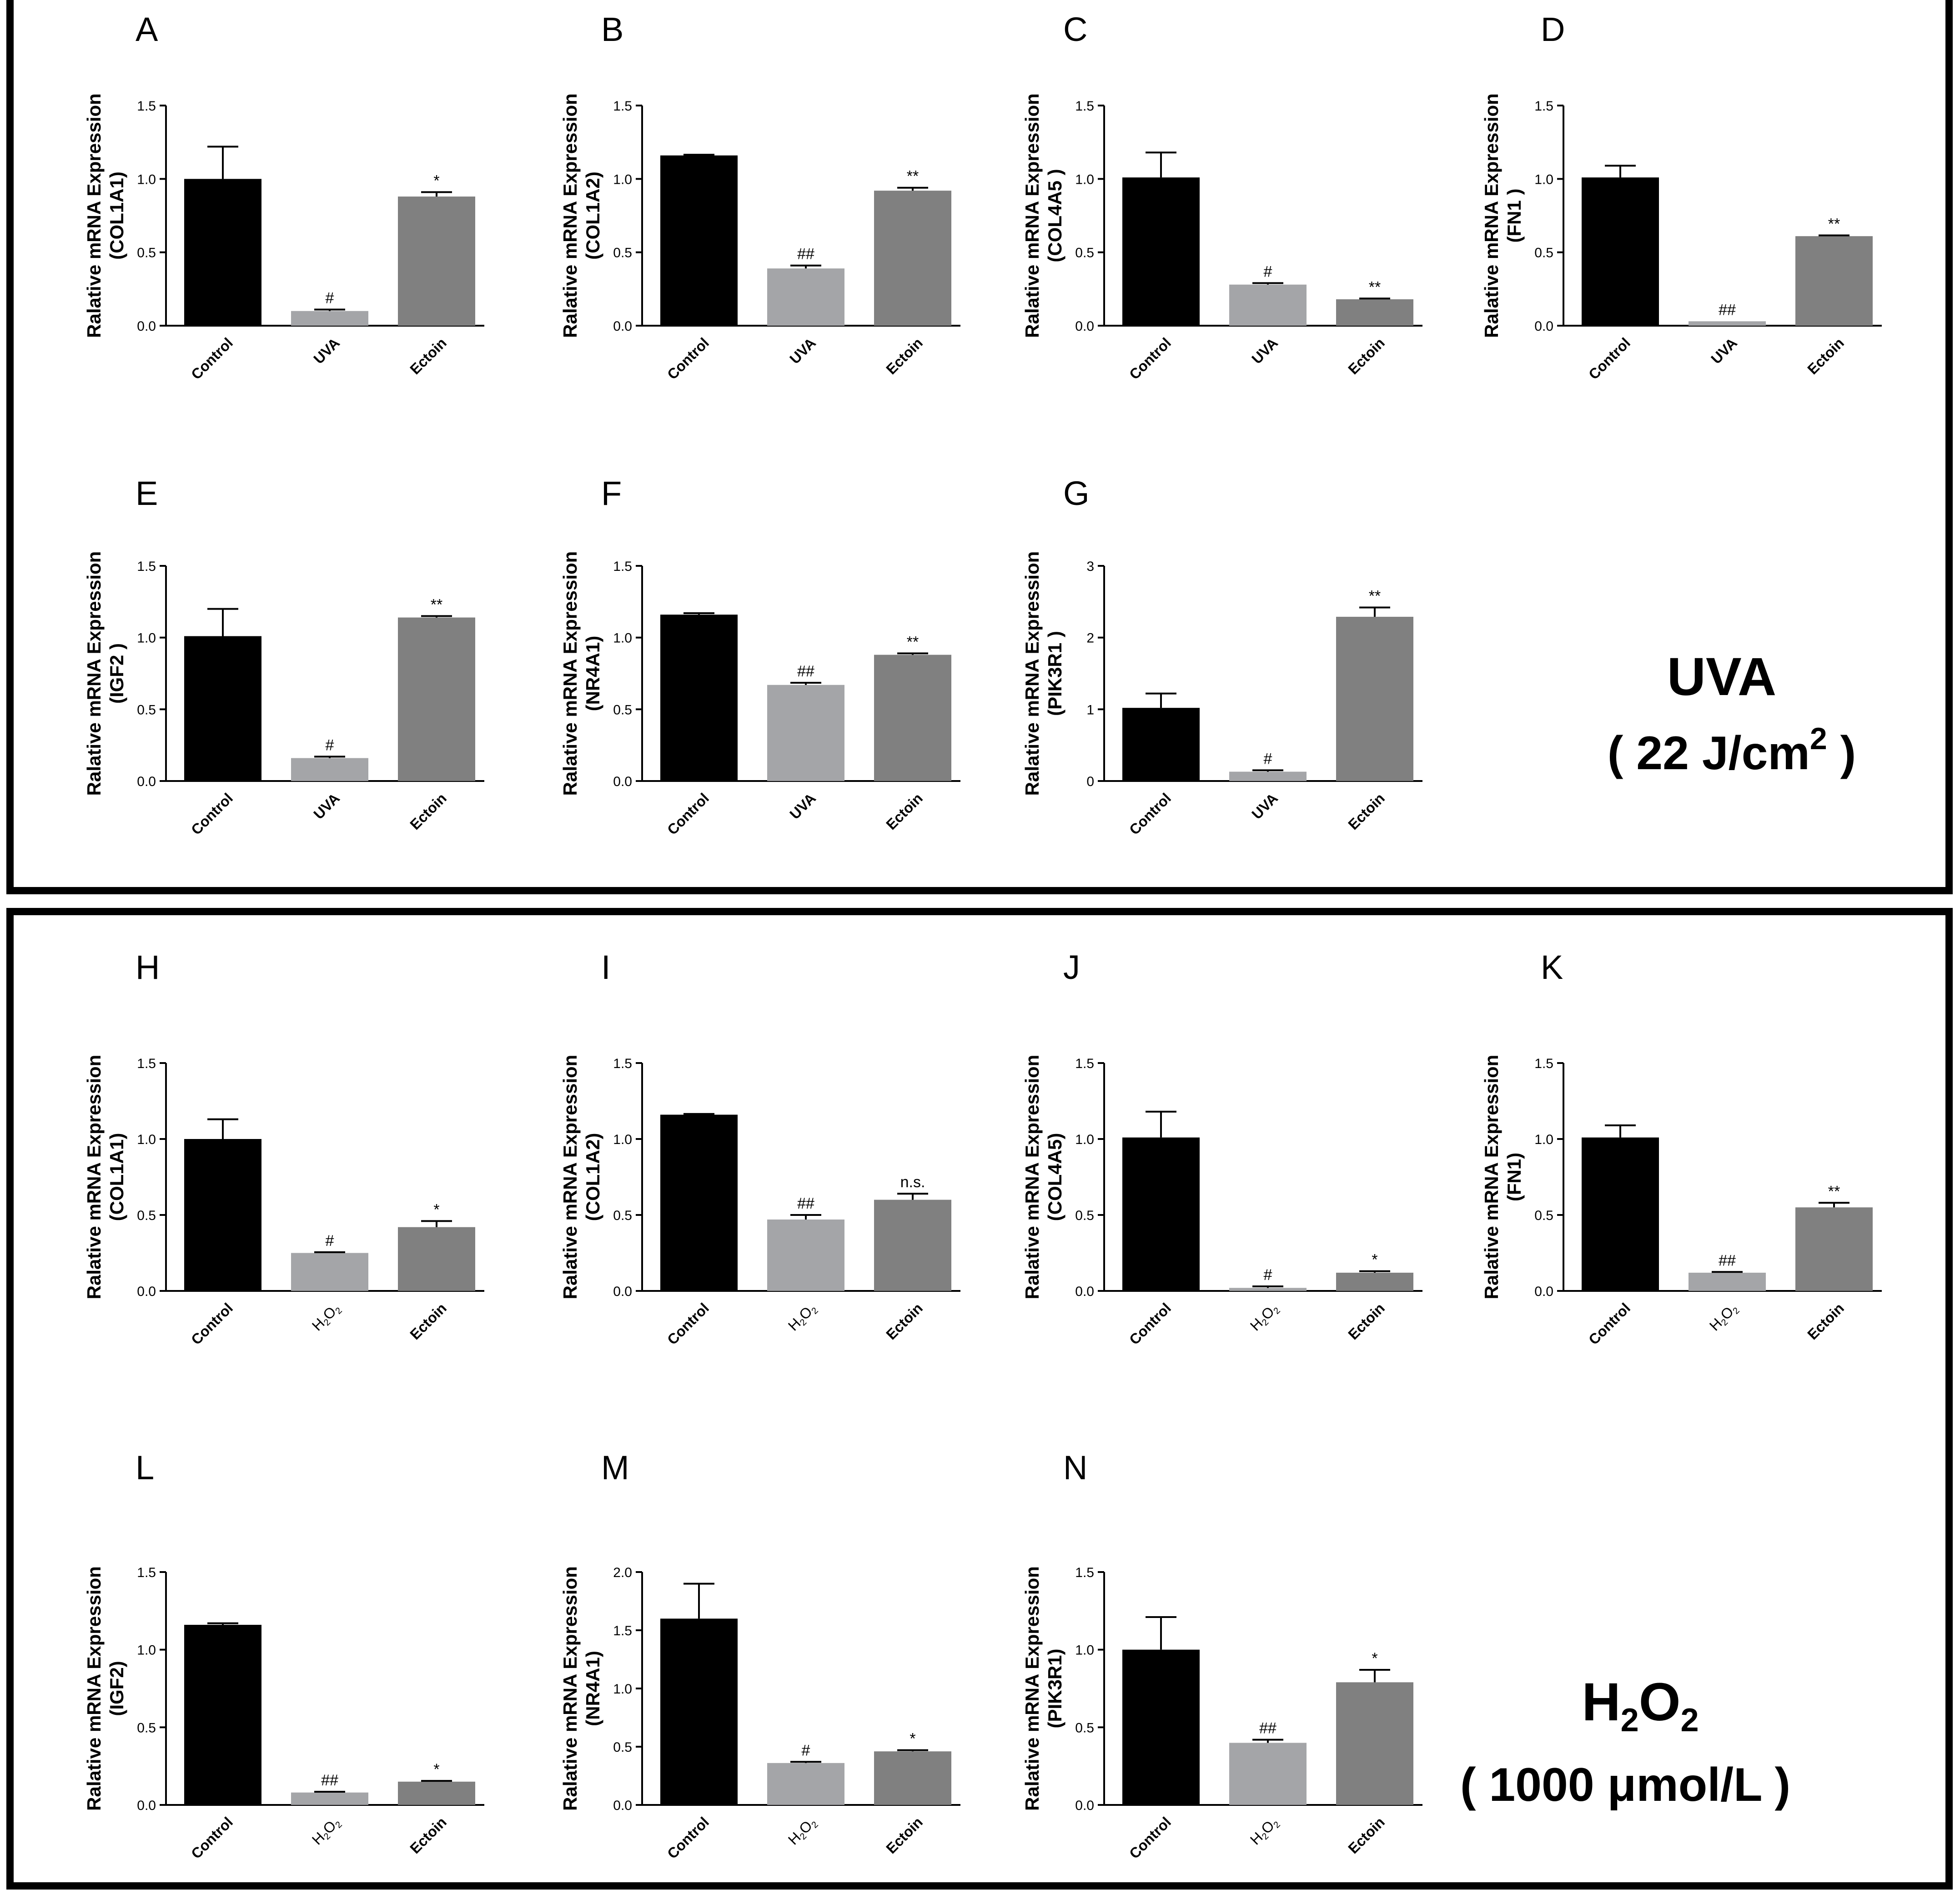  I want to click on category-label: H2O2, so click(802, 1831).